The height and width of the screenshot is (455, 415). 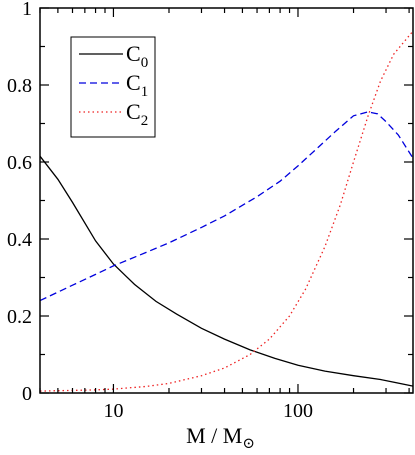 I want to click on x-tick-label: 10, so click(x=113, y=411).